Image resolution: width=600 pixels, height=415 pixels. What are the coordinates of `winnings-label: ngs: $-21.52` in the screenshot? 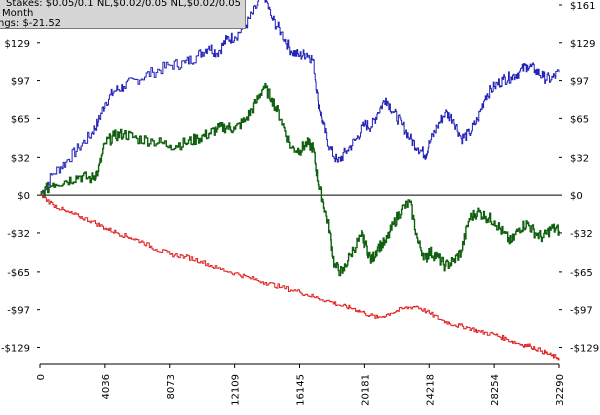 It's located at (31, 23).